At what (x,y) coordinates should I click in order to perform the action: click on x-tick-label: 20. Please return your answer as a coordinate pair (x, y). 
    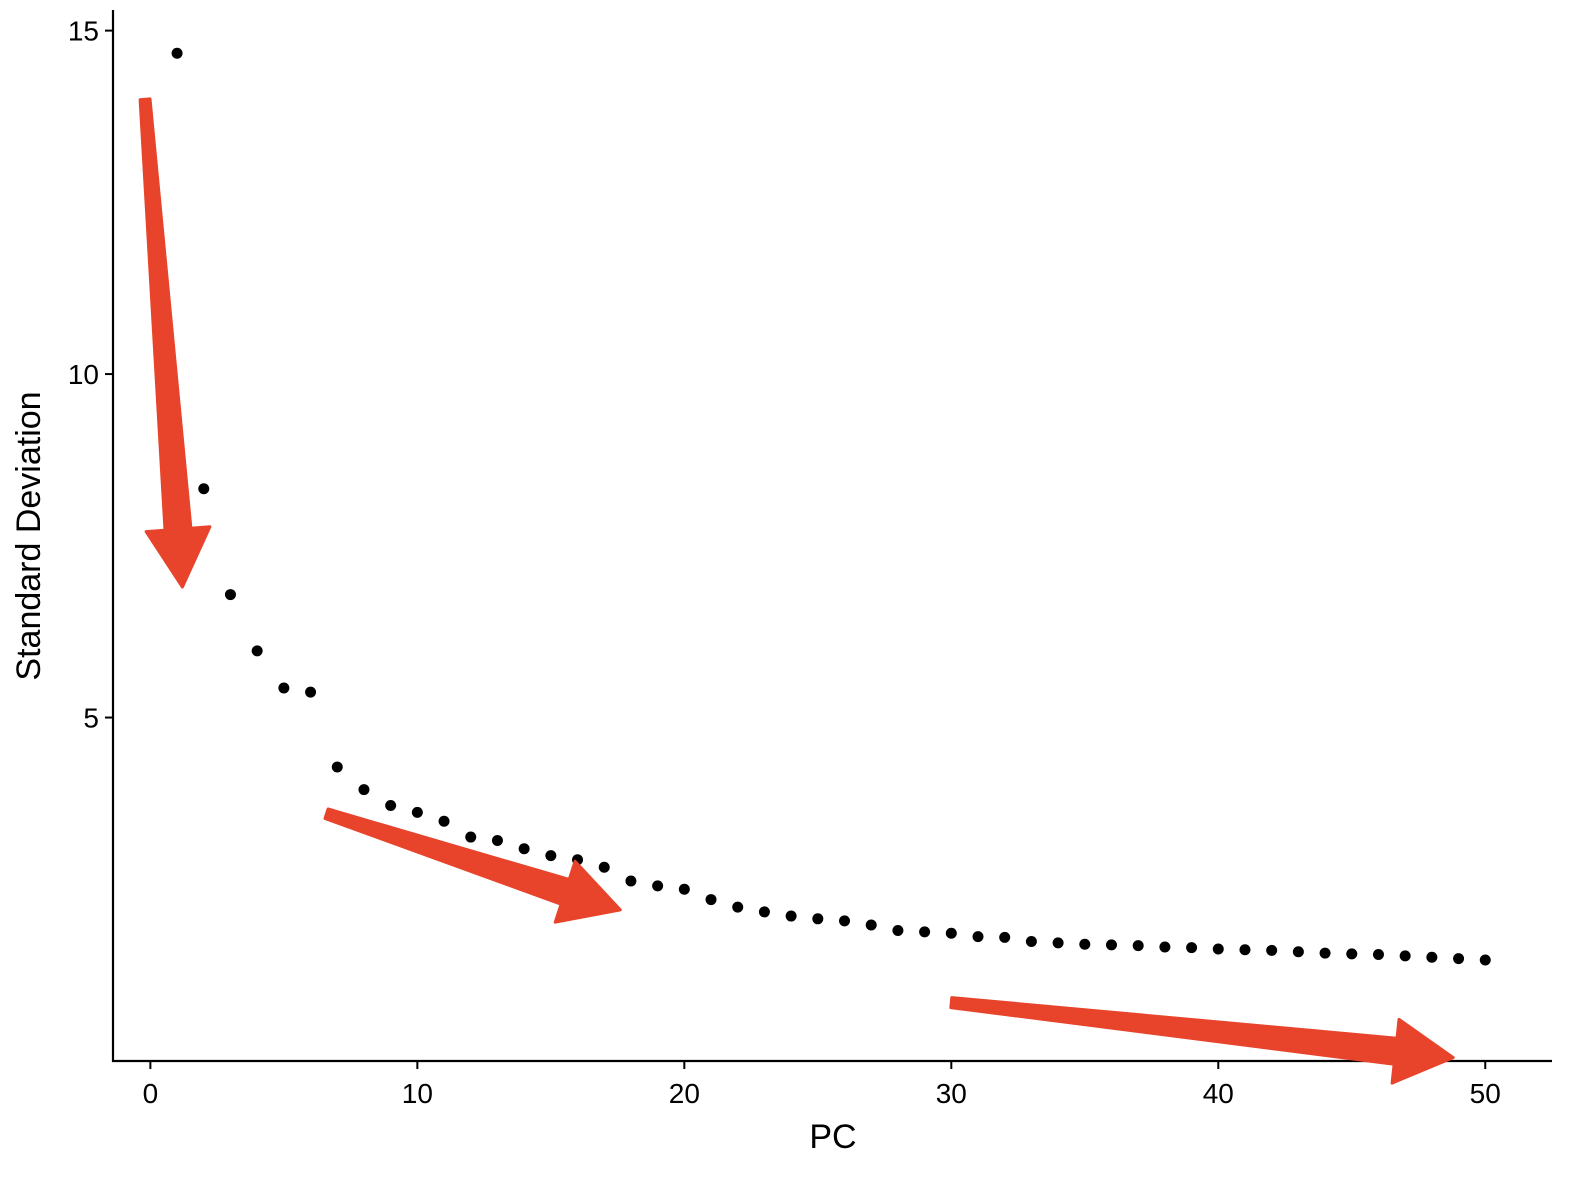
    Looking at the image, I should click on (684, 1093).